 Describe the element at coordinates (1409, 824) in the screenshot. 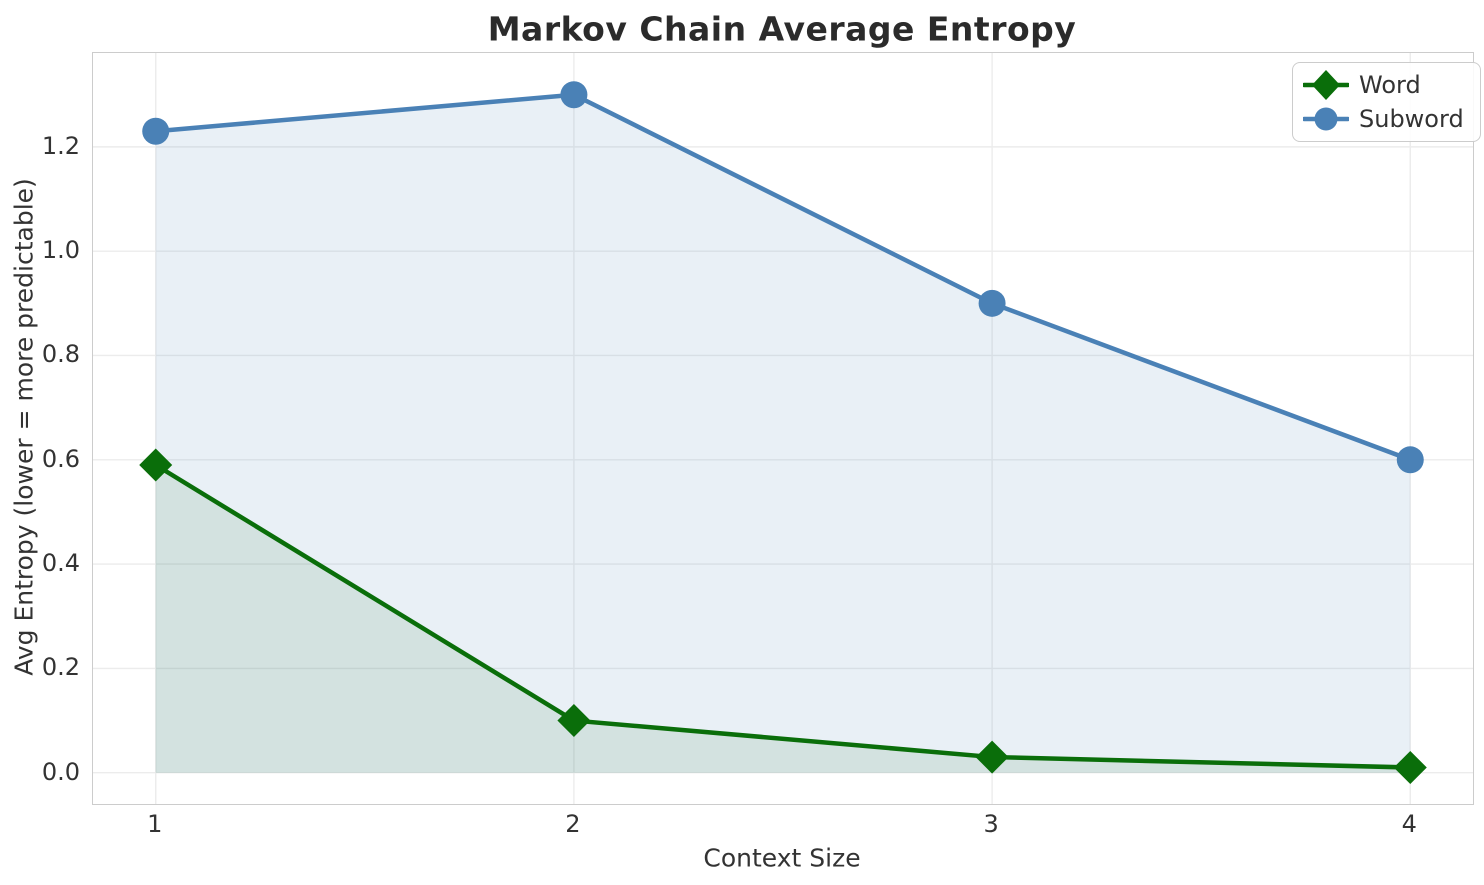

I see `x-tick-label: 4` at that location.